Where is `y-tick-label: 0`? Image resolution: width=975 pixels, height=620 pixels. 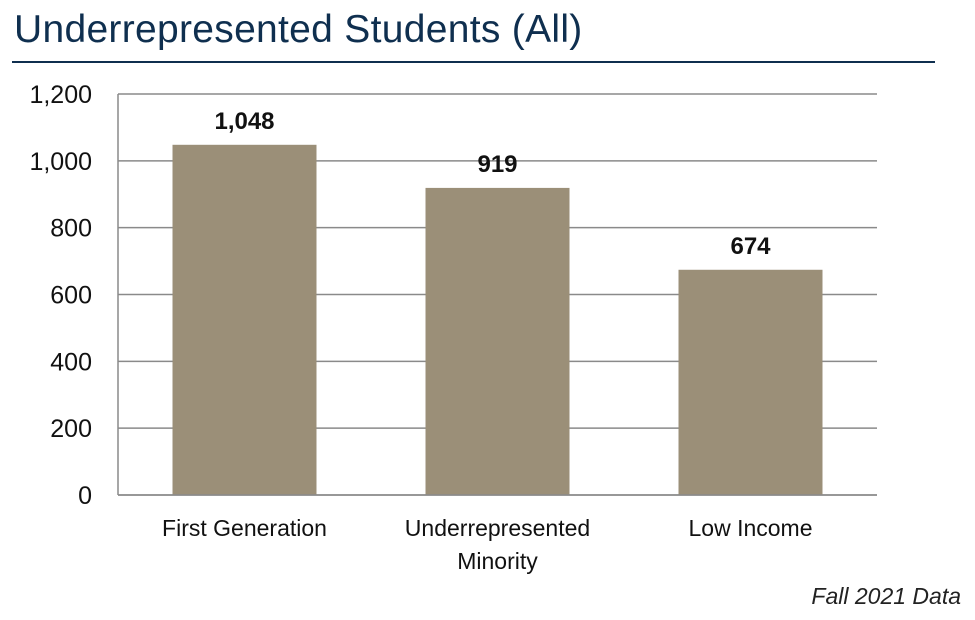
y-tick-label: 0 is located at coordinates (85, 496).